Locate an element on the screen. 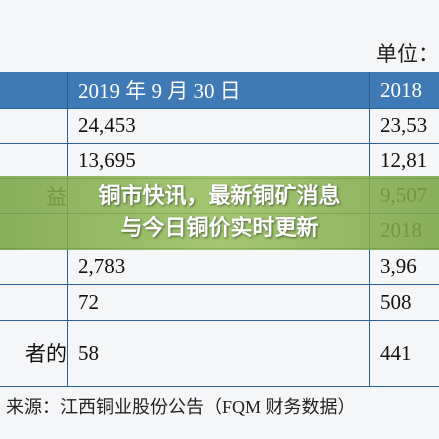  table-cell: 58 is located at coordinates (219, 353).